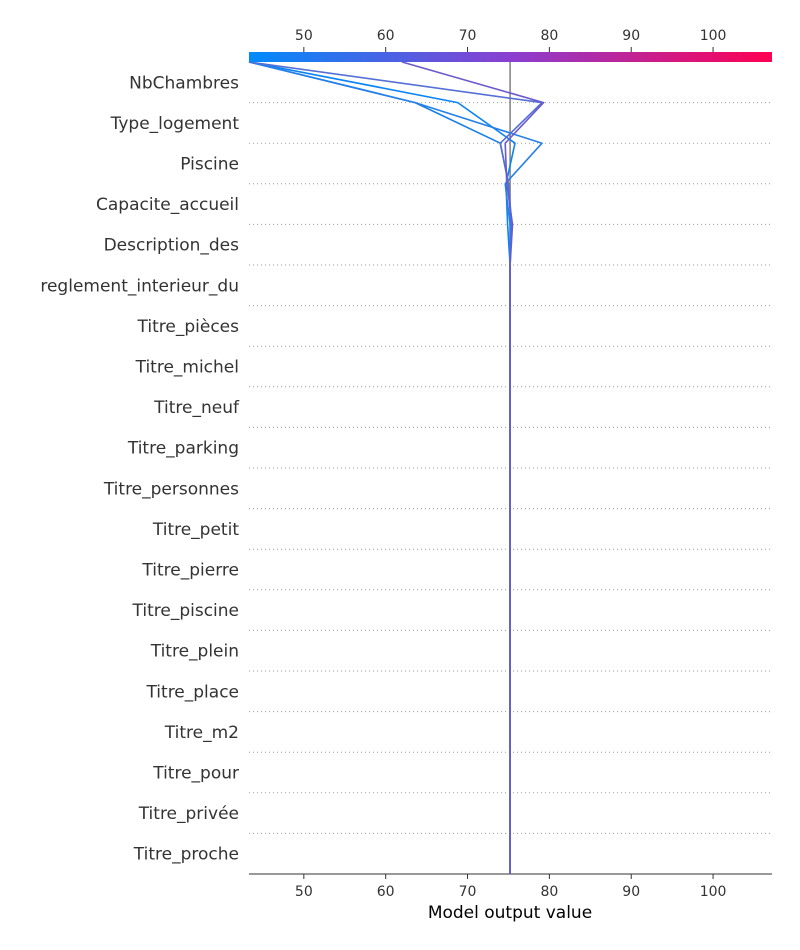  Describe the element at coordinates (304, 36) in the screenshot. I see `x-tick-label-top: 50` at that location.